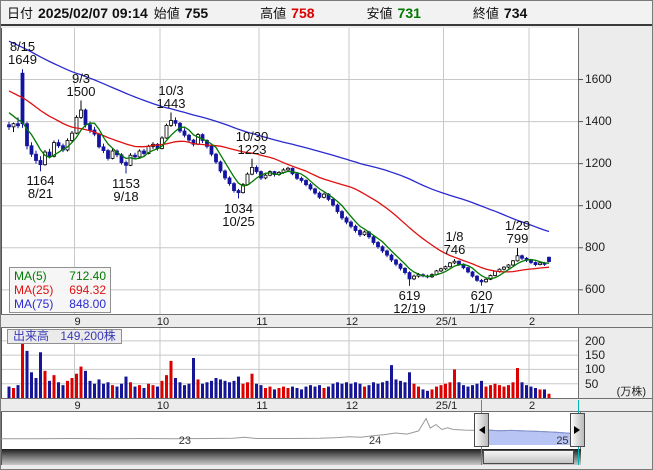 The height and width of the screenshot is (470, 653). I want to click on low-label: 安値, so click(379, 13).